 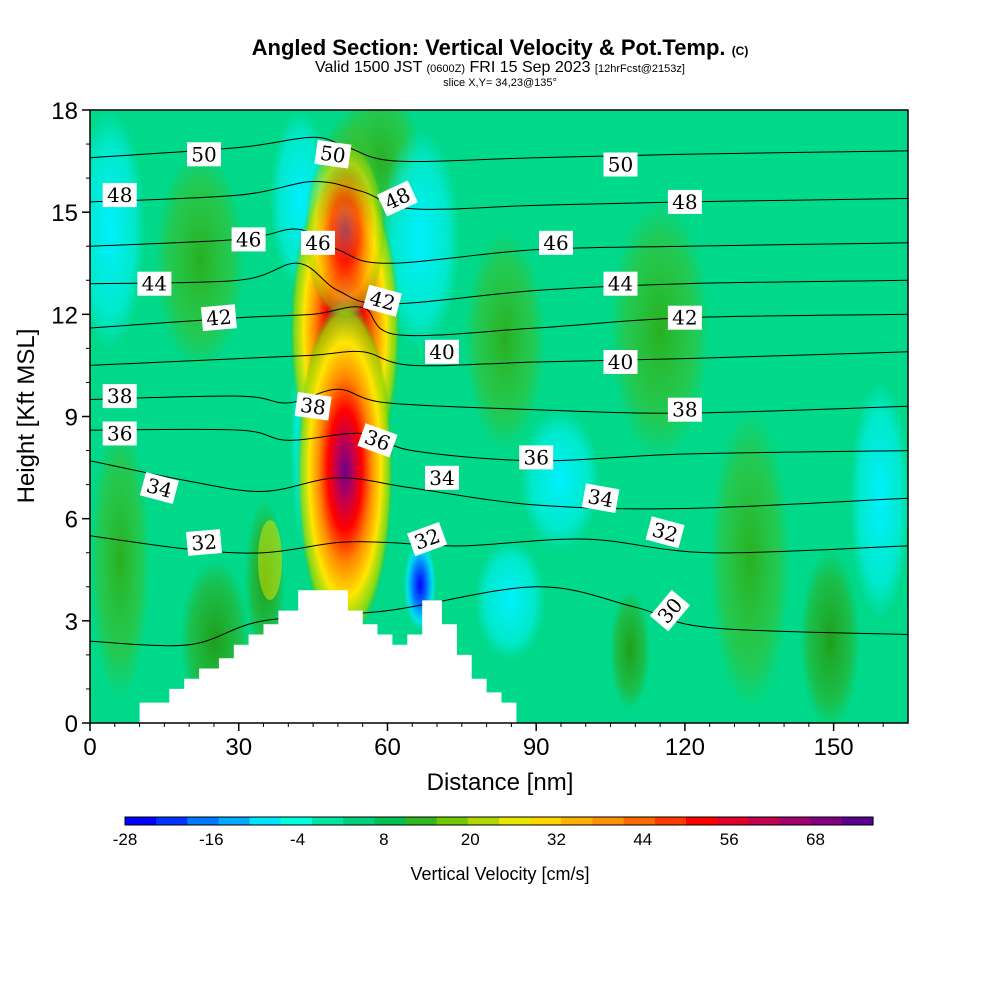 What do you see at coordinates (70, 418) in the screenshot?
I see `y-axis: 0 3 6 9 12 15 18` at bounding box center [70, 418].